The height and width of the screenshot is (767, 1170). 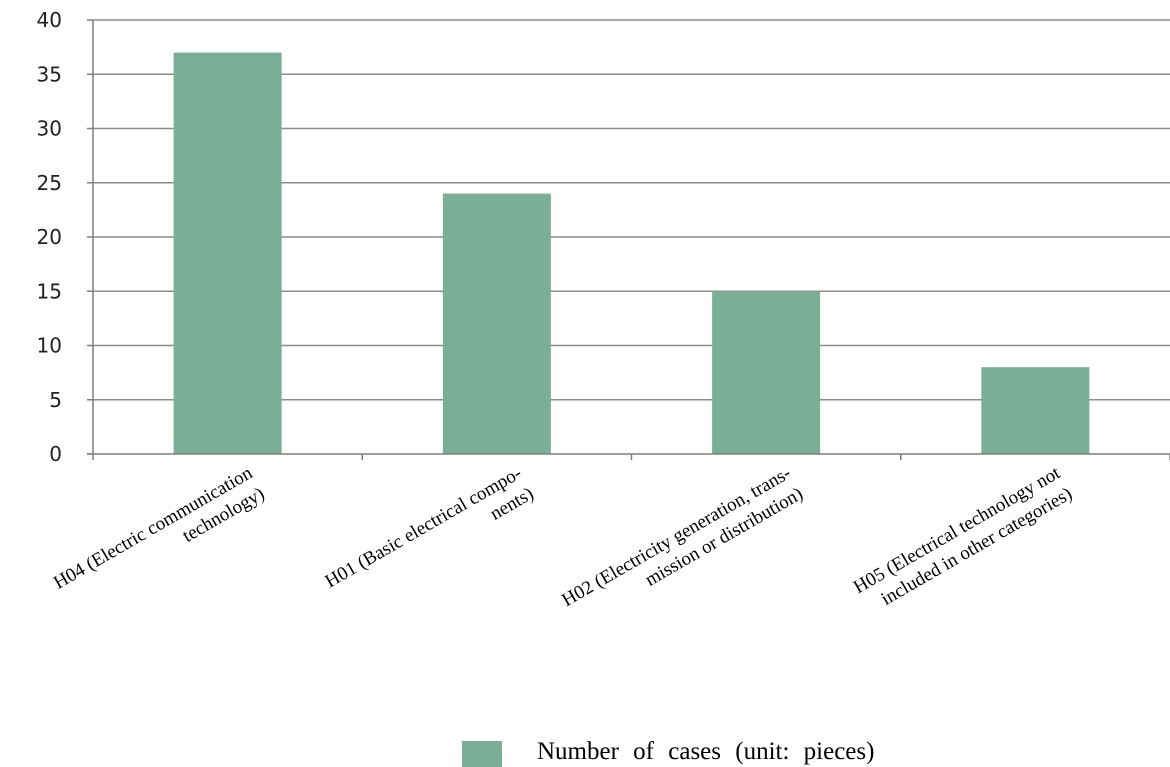 I want to click on legend: Number of cases (unit: pieces), so click(x=668, y=752).